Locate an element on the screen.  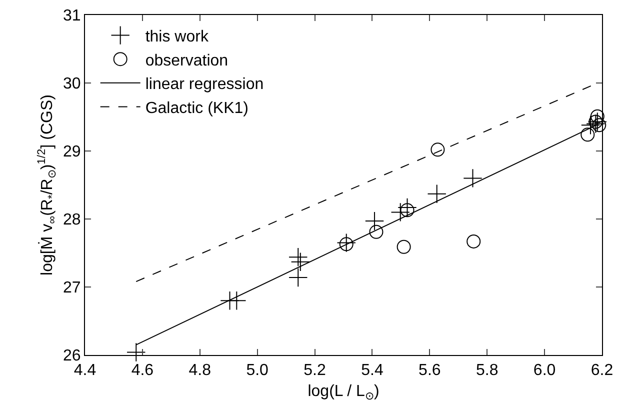
y-tick-label: 26 is located at coordinates (72, 356).